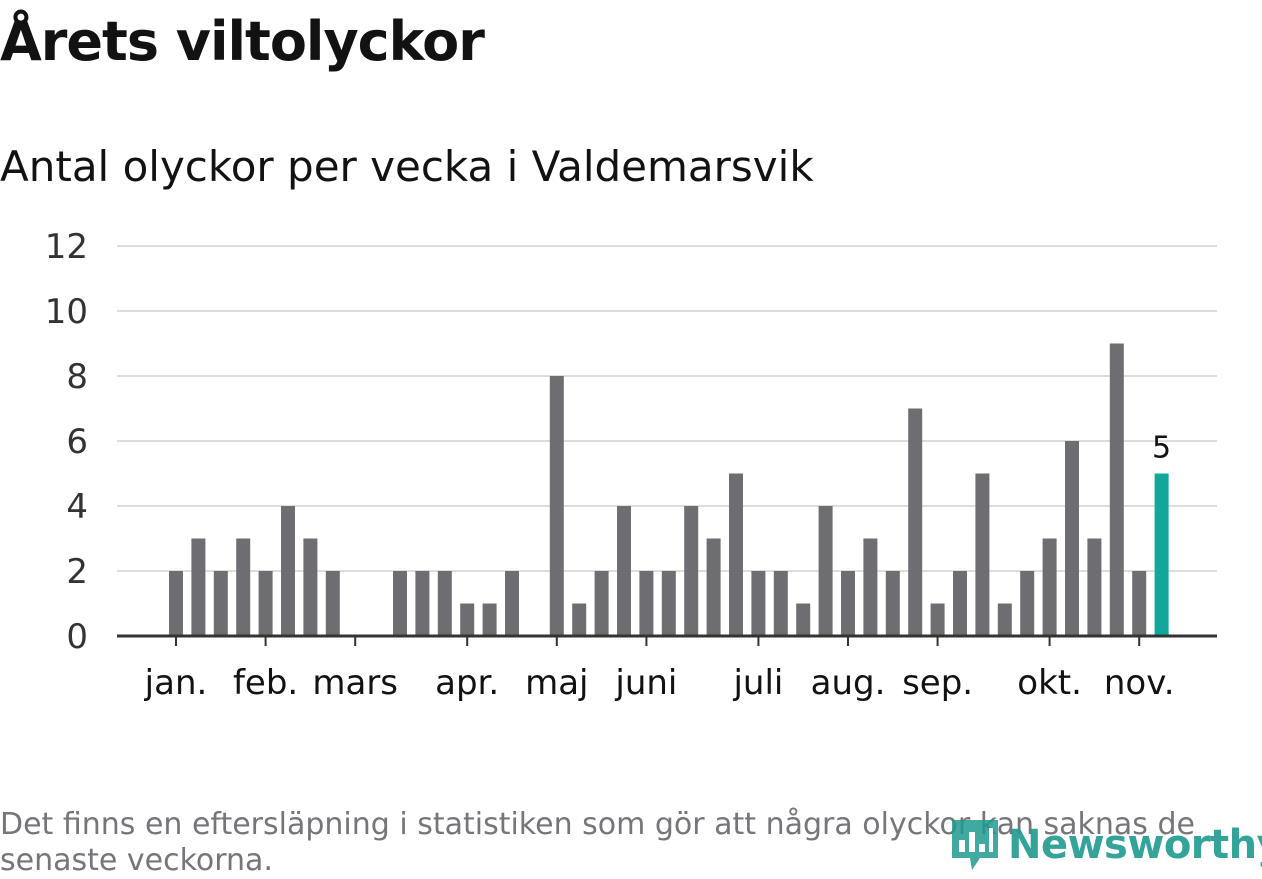 This screenshot has width=1262, height=879. I want to click on y-tick-label: 4, so click(77, 507).